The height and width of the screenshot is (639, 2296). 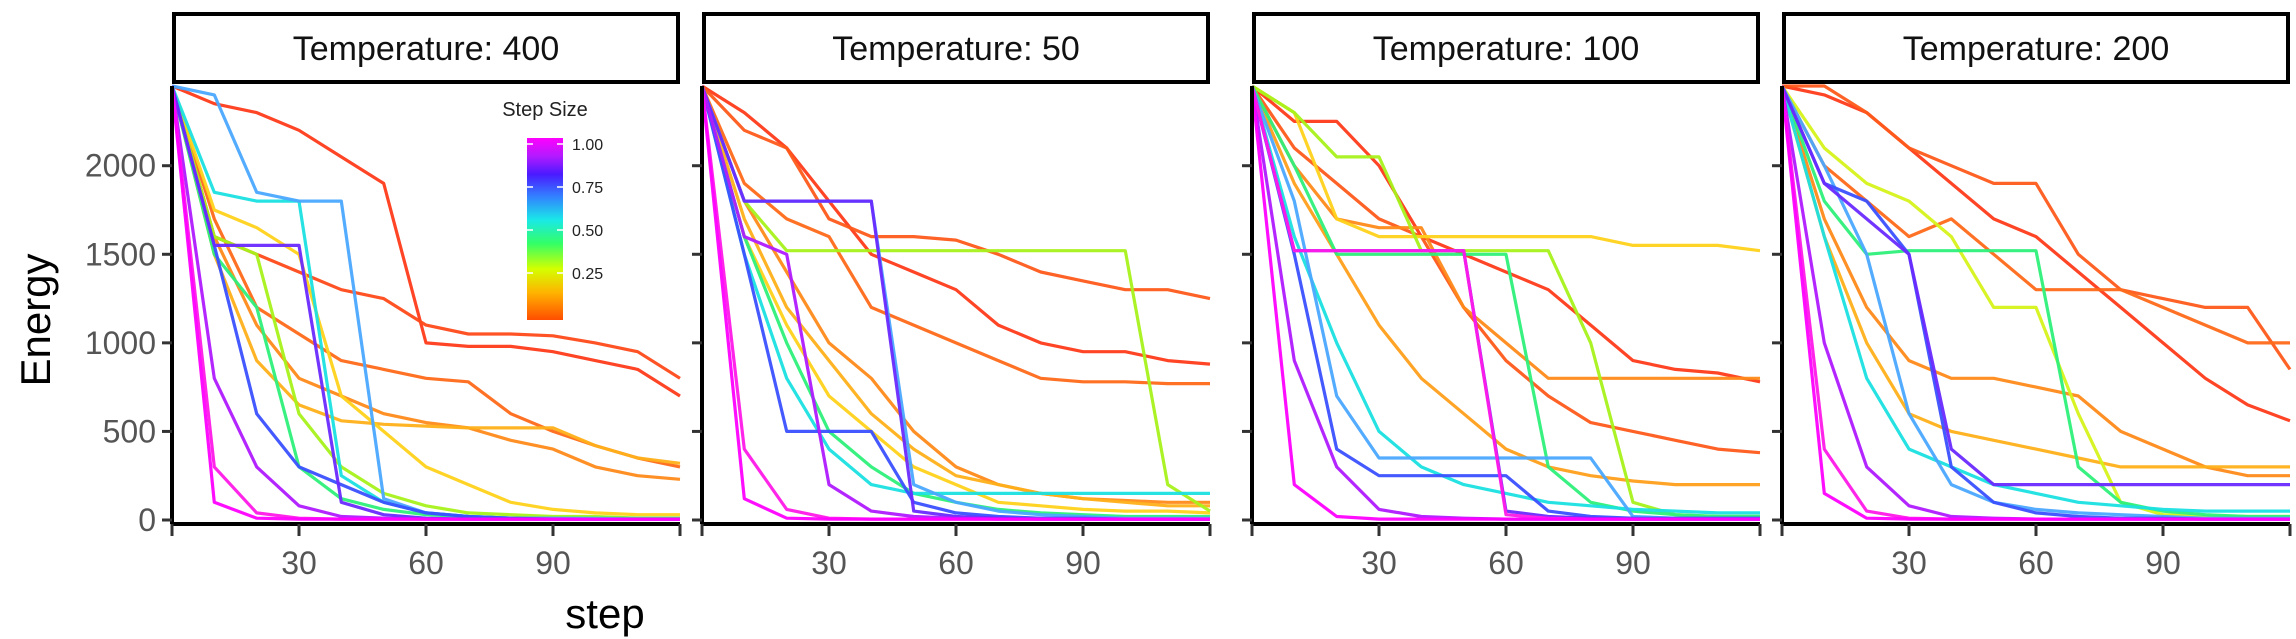 What do you see at coordinates (587, 274) in the screenshot?
I see `legend-tick-label: 0.25` at bounding box center [587, 274].